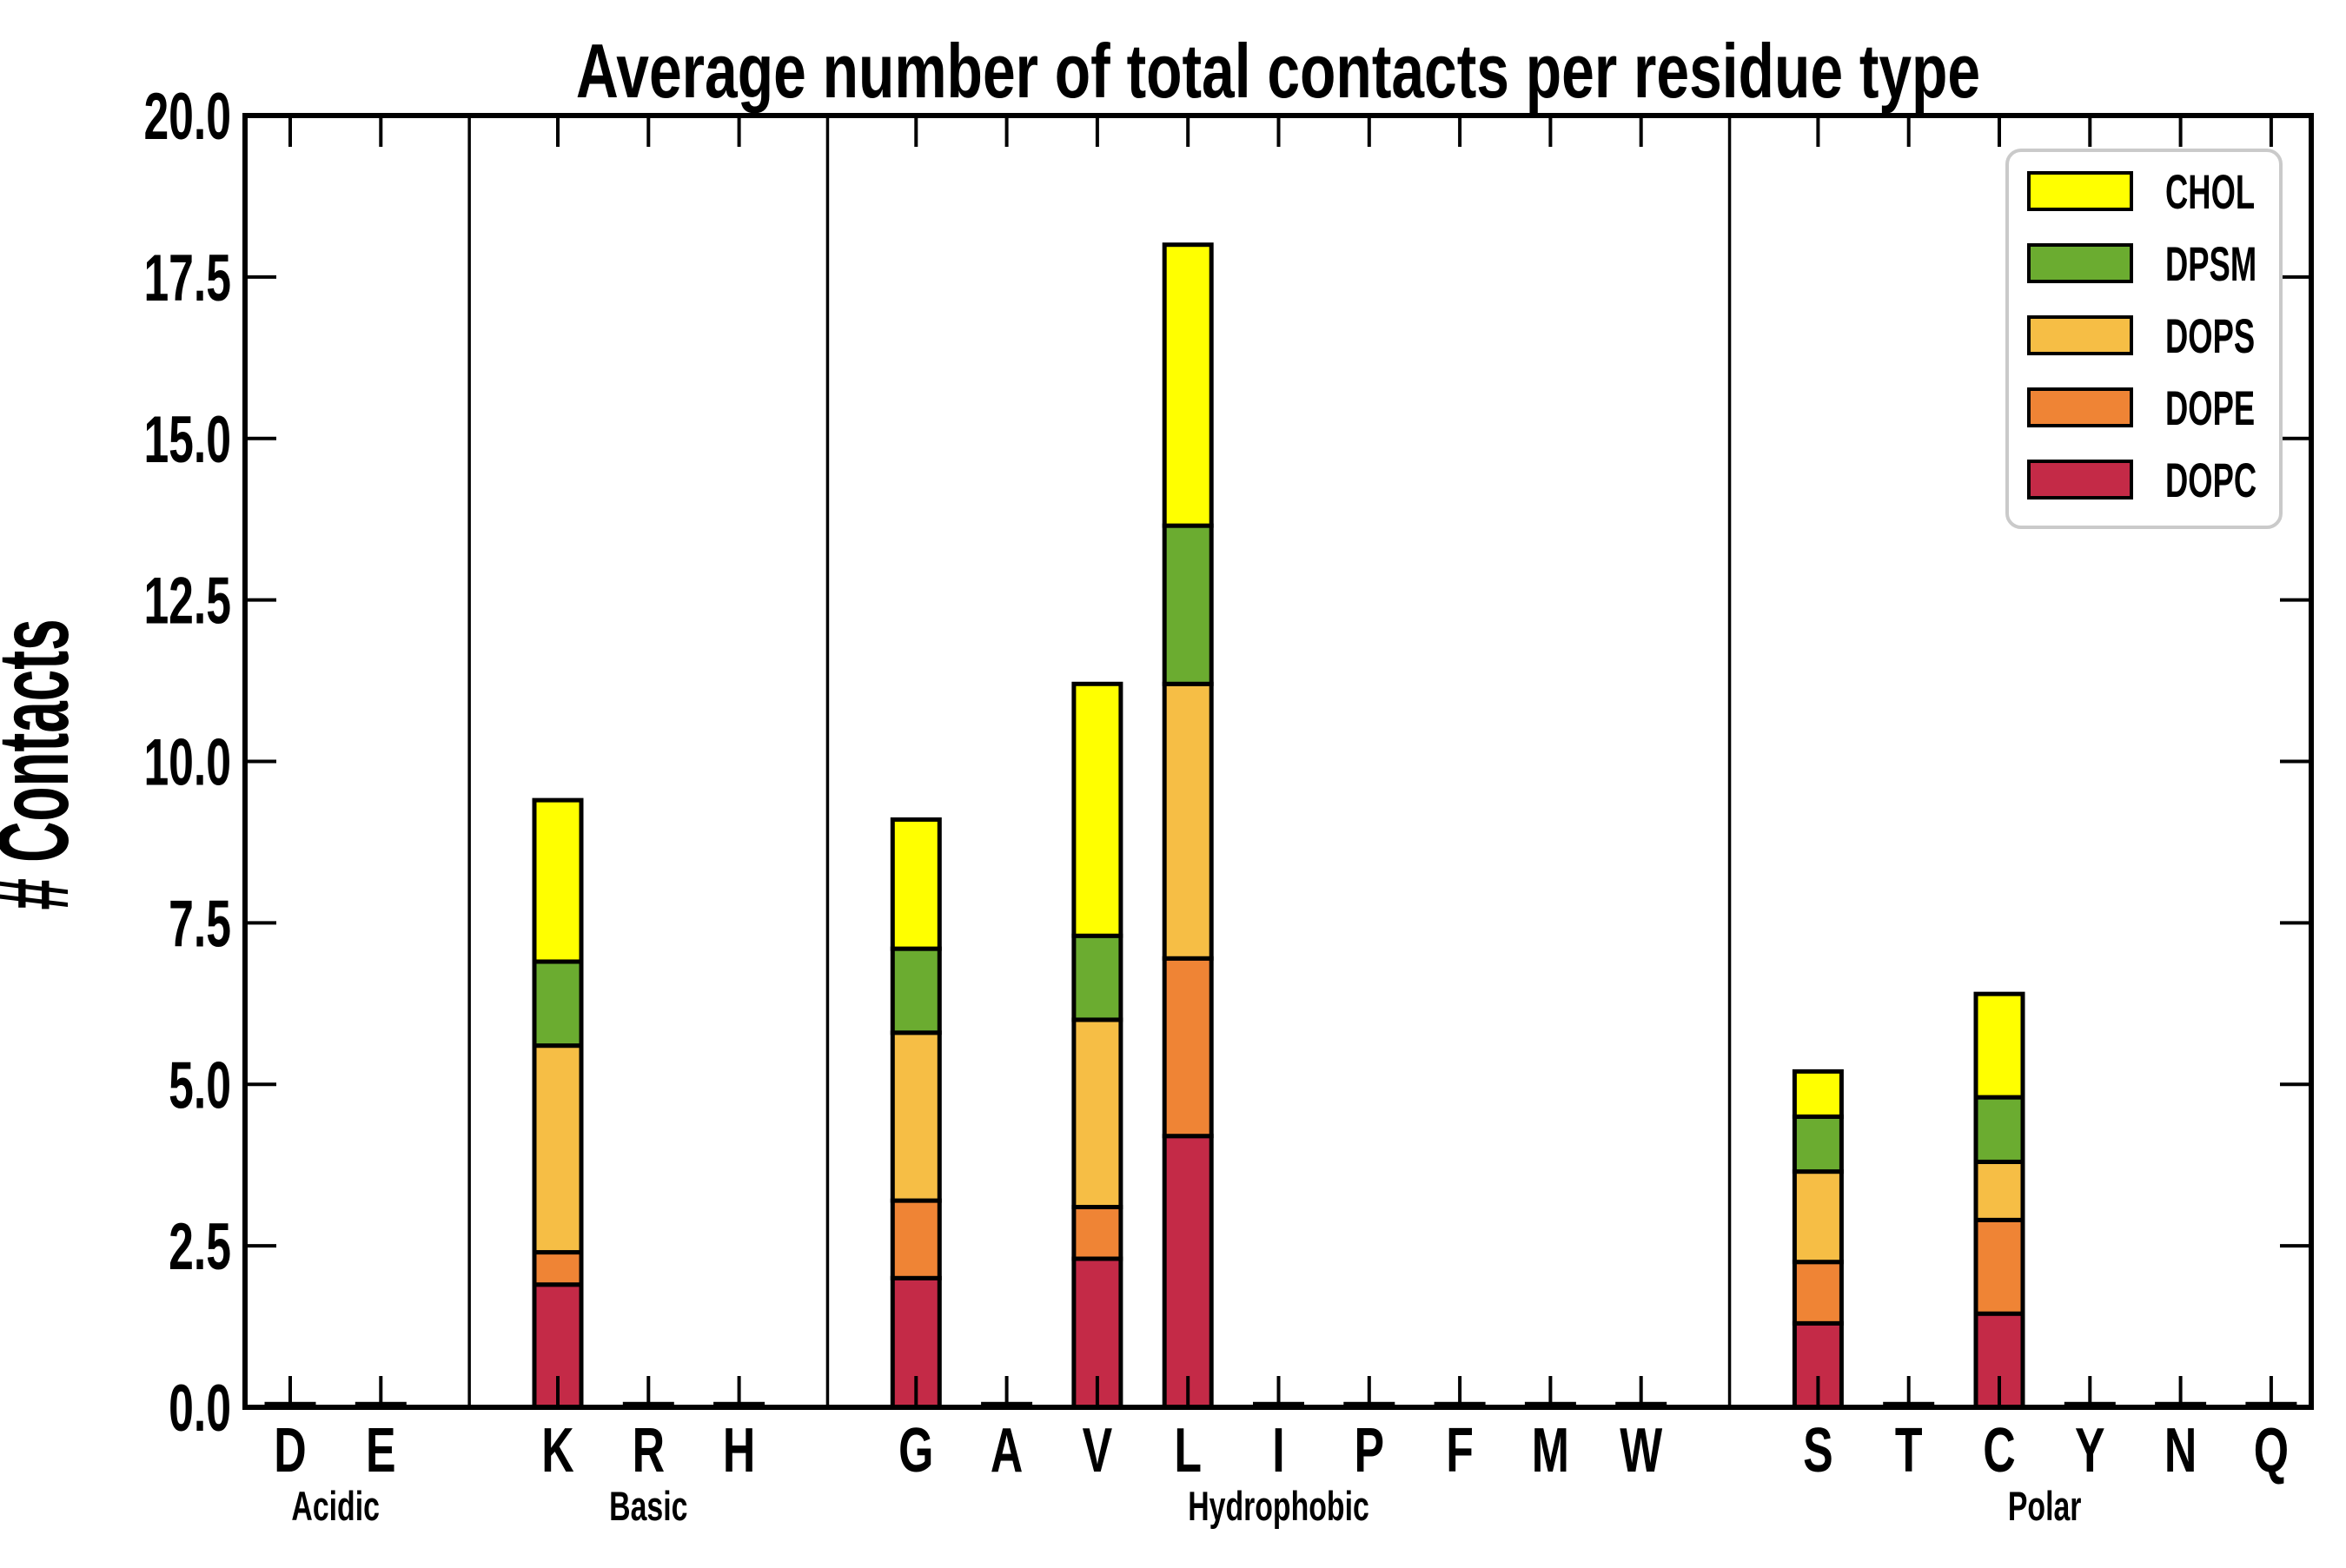 The image size is (2346, 1568). I want to click on group-label-basic: Basic, so click(648, 1507).